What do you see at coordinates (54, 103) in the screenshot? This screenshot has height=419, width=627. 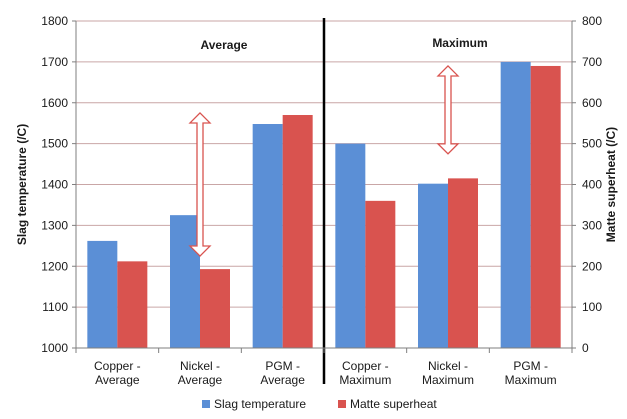 I see `y-tick-label-left: 1600` at bounding box center [54, 103].